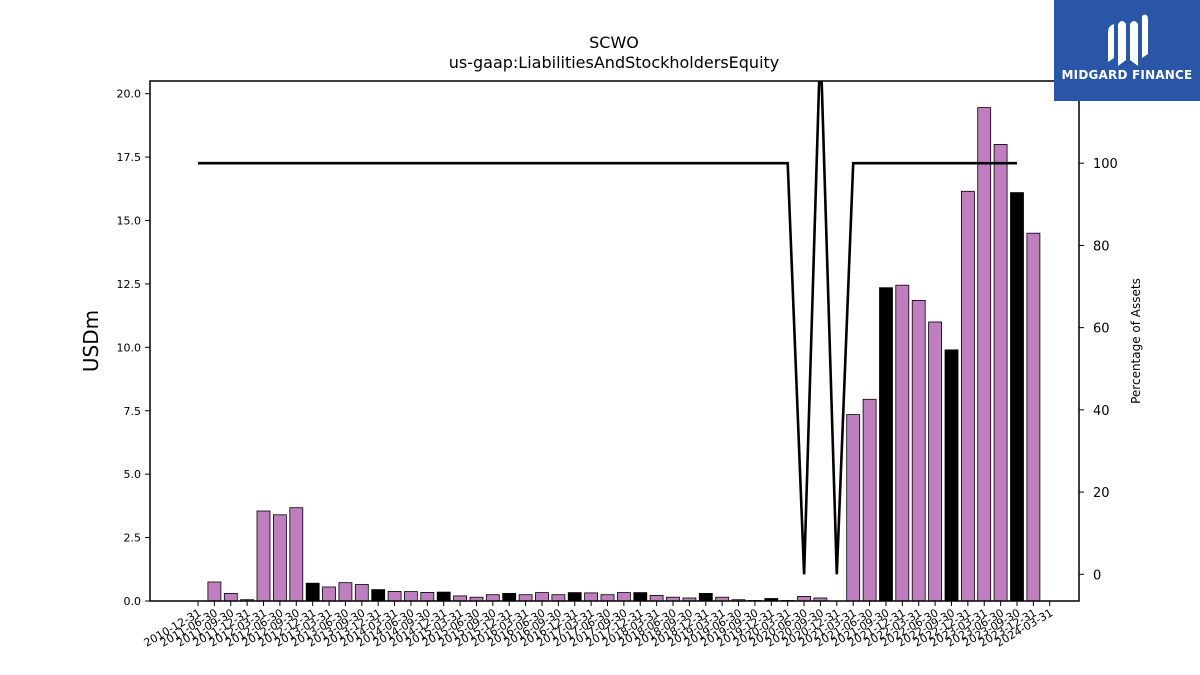 Image resolution: width=1200 pixels, height=675 pixels. Describe the element at coordinates (129, 221) in the screenshot. I see `y-tick-label: 15.0` at that location.